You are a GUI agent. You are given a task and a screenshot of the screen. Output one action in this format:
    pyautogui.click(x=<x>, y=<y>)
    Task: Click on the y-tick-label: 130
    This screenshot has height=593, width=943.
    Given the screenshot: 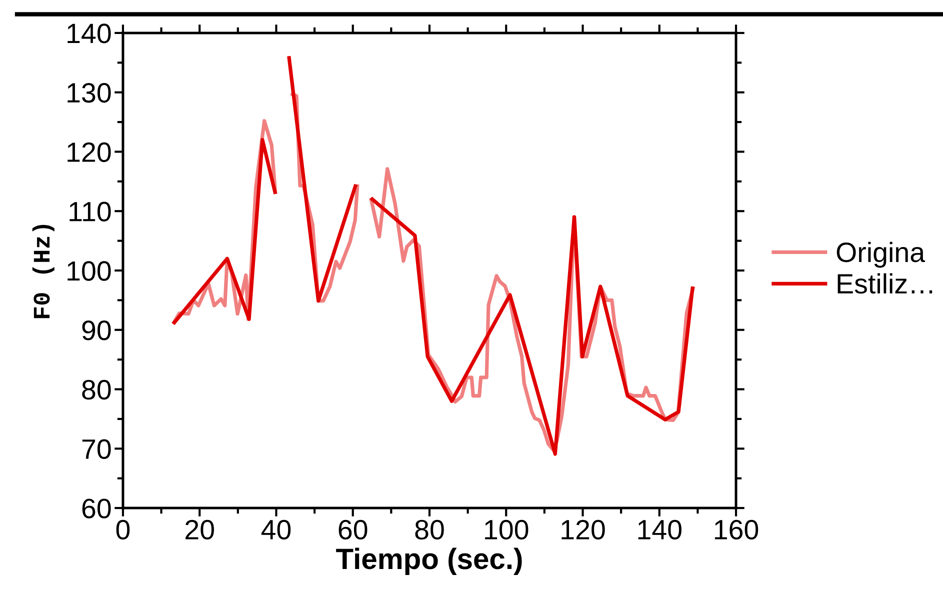 What is the action you would take?
    pyautogui.click(x=89, y=93)
    